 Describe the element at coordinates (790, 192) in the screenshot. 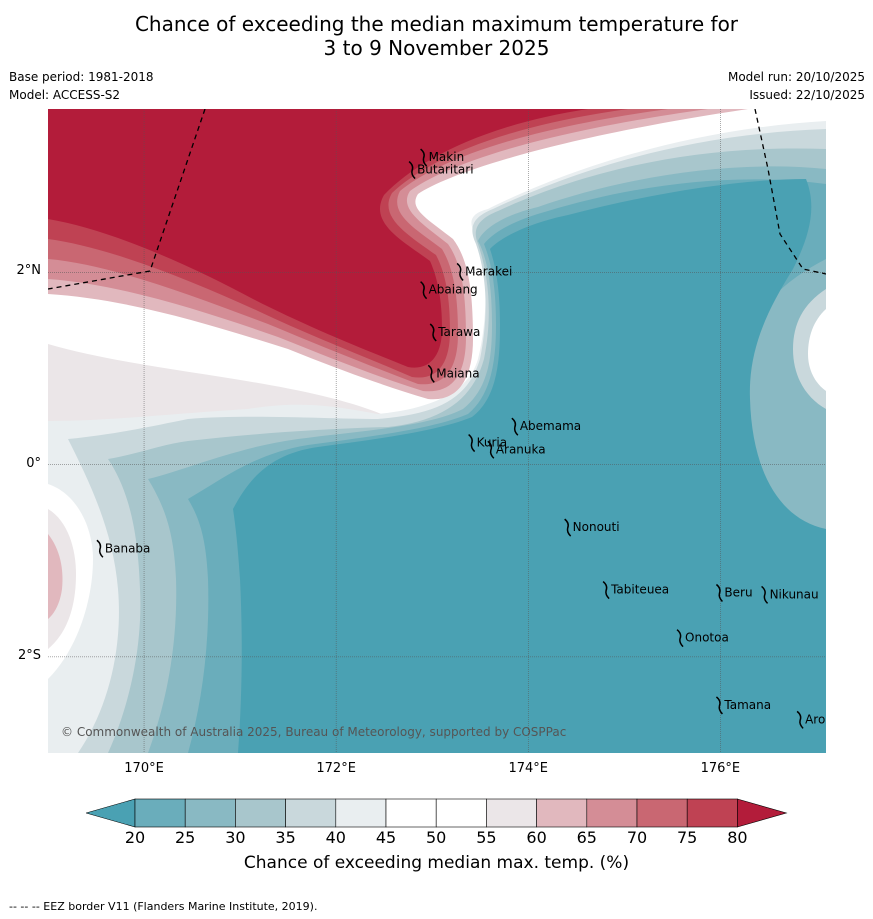

I see `eez-border-east` at that location.